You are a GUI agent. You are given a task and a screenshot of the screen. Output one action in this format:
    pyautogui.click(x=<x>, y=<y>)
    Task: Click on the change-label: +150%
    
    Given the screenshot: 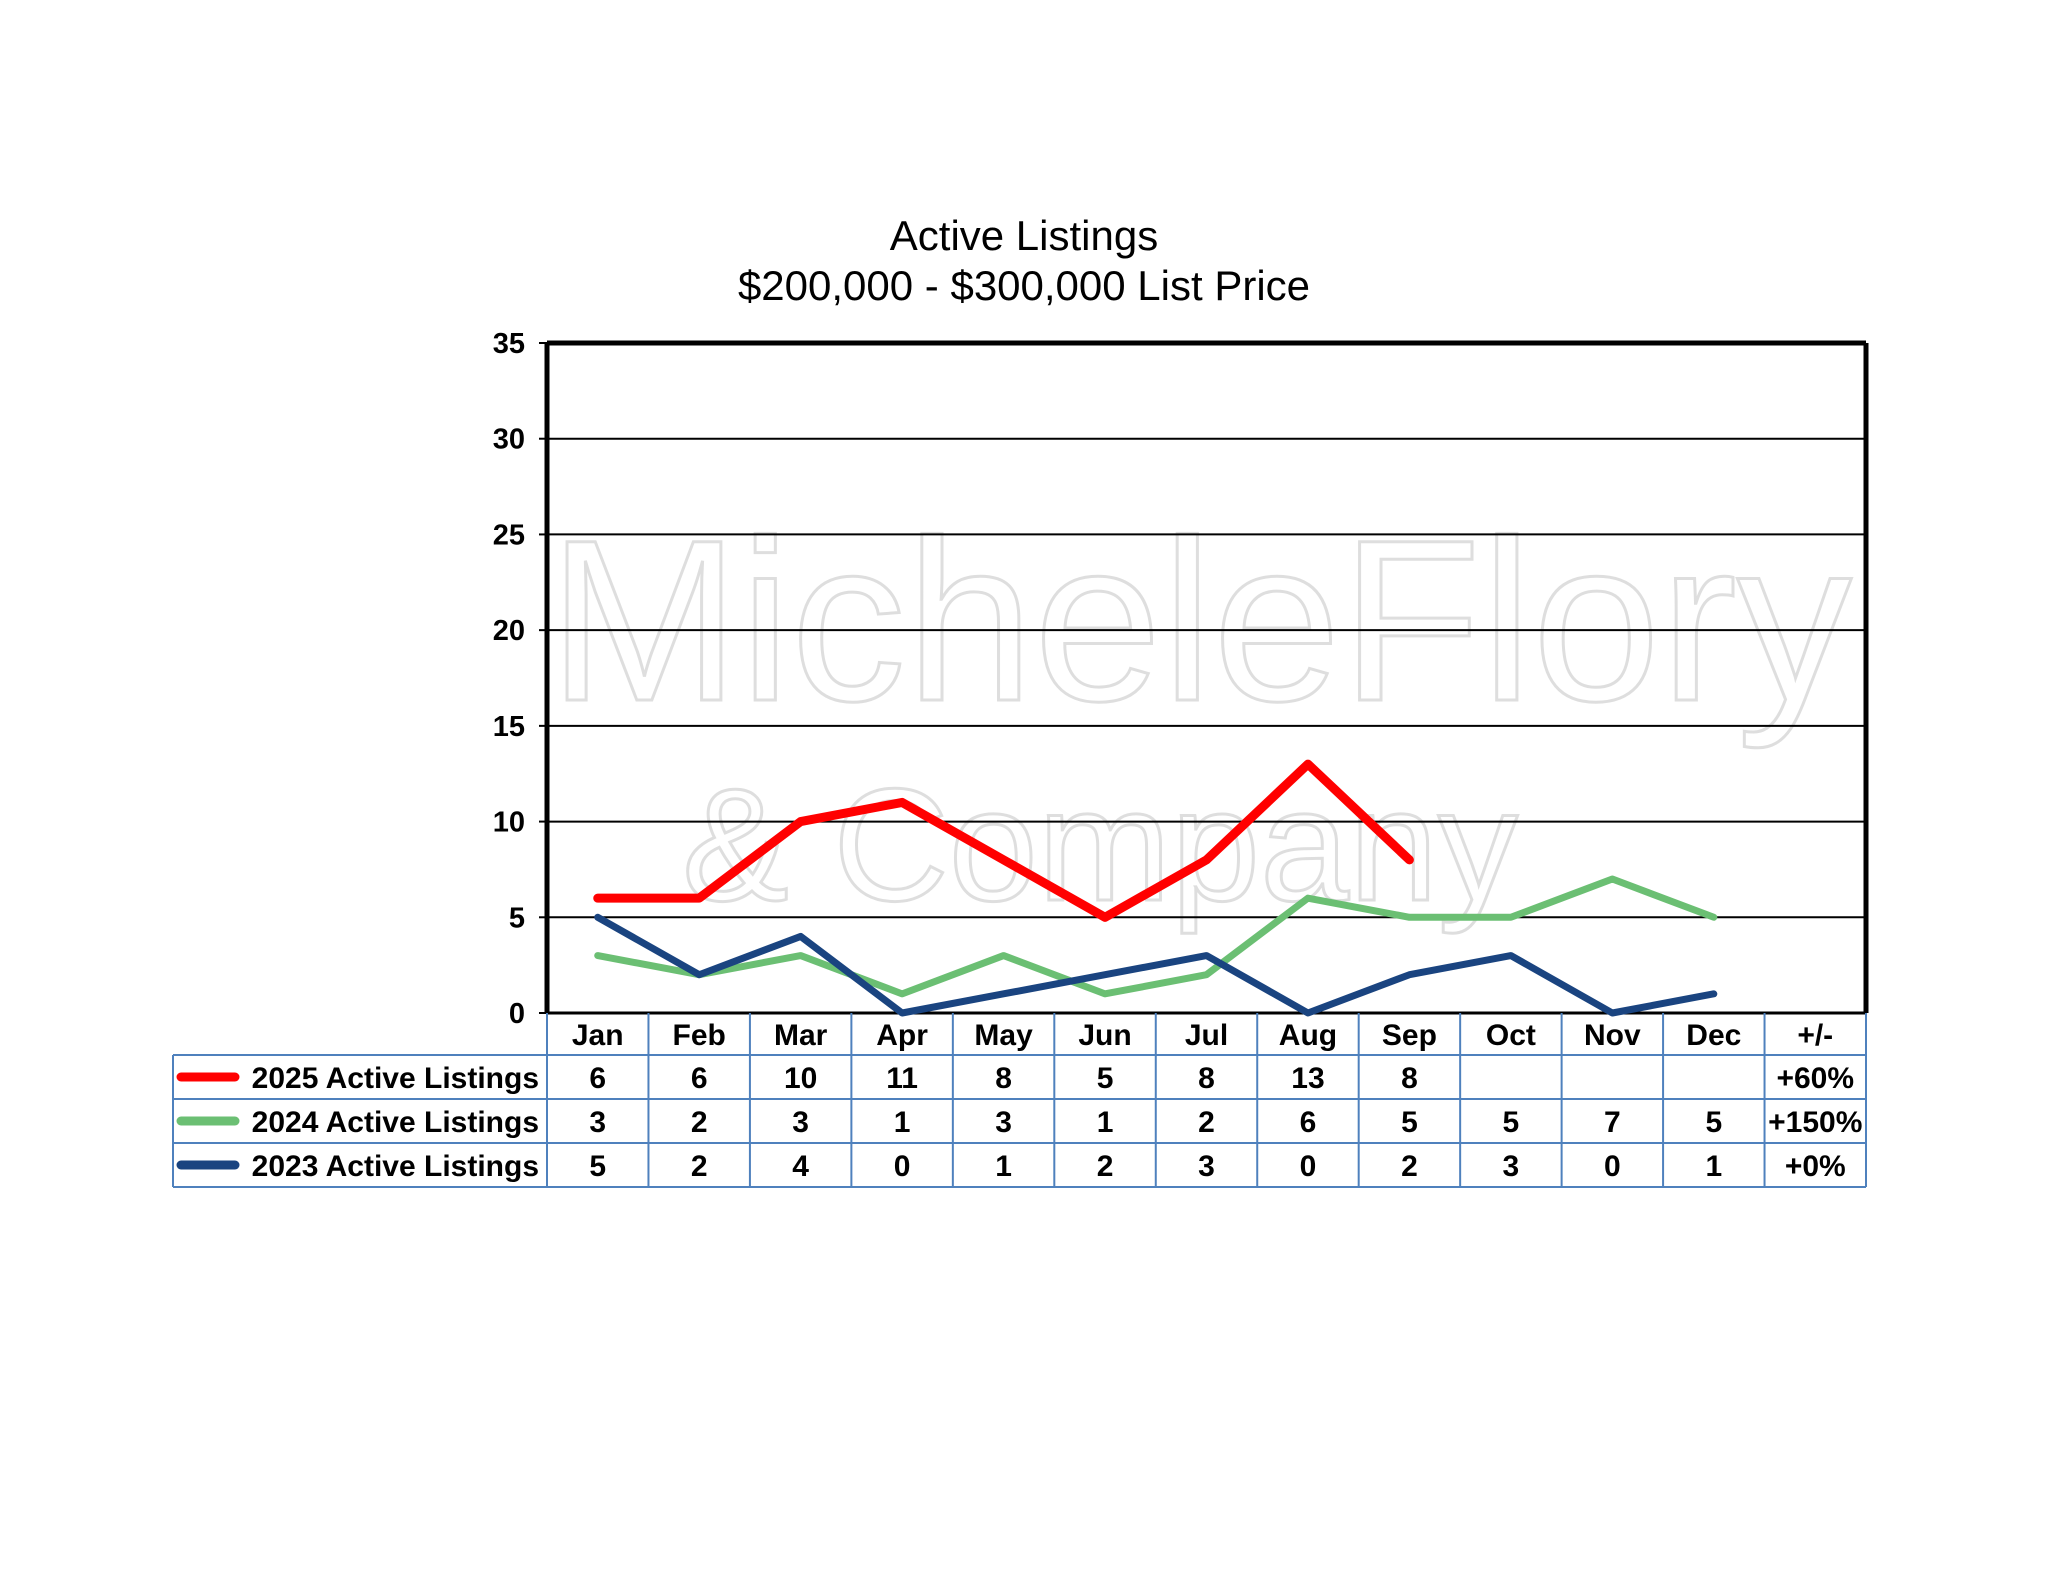 What is the action you would take?
    pyautogui.click(x=1815, y=1122)
    